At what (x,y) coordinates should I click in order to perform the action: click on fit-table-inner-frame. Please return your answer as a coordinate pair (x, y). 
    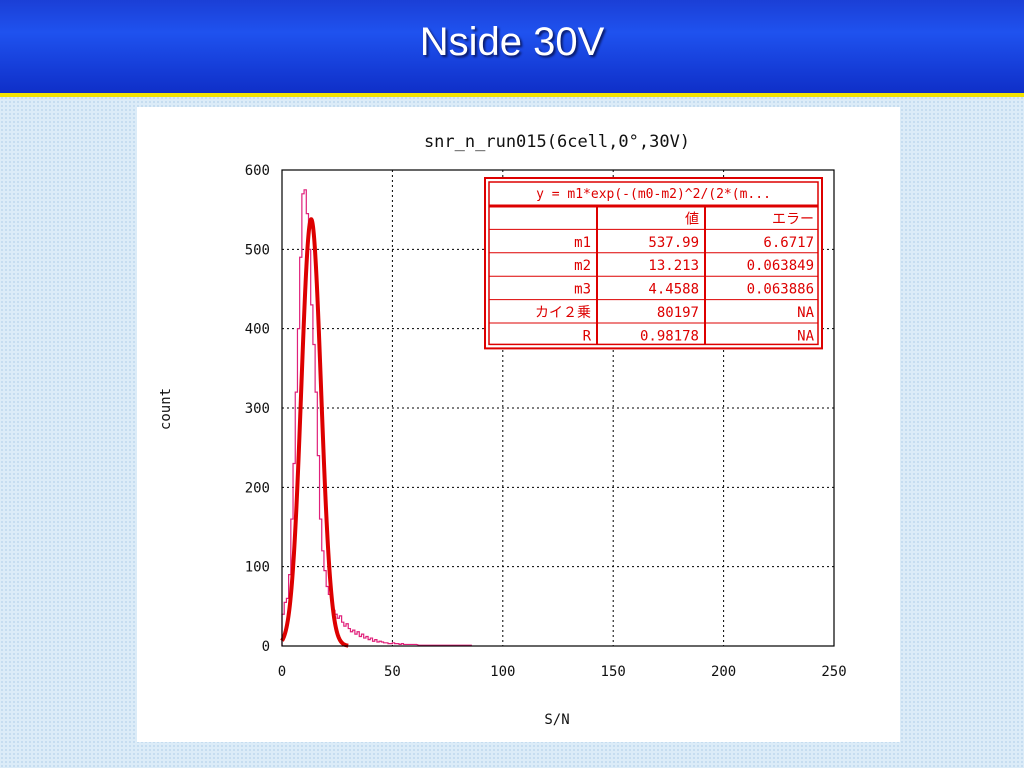
    Looking at the image, I should click on (653, 263).